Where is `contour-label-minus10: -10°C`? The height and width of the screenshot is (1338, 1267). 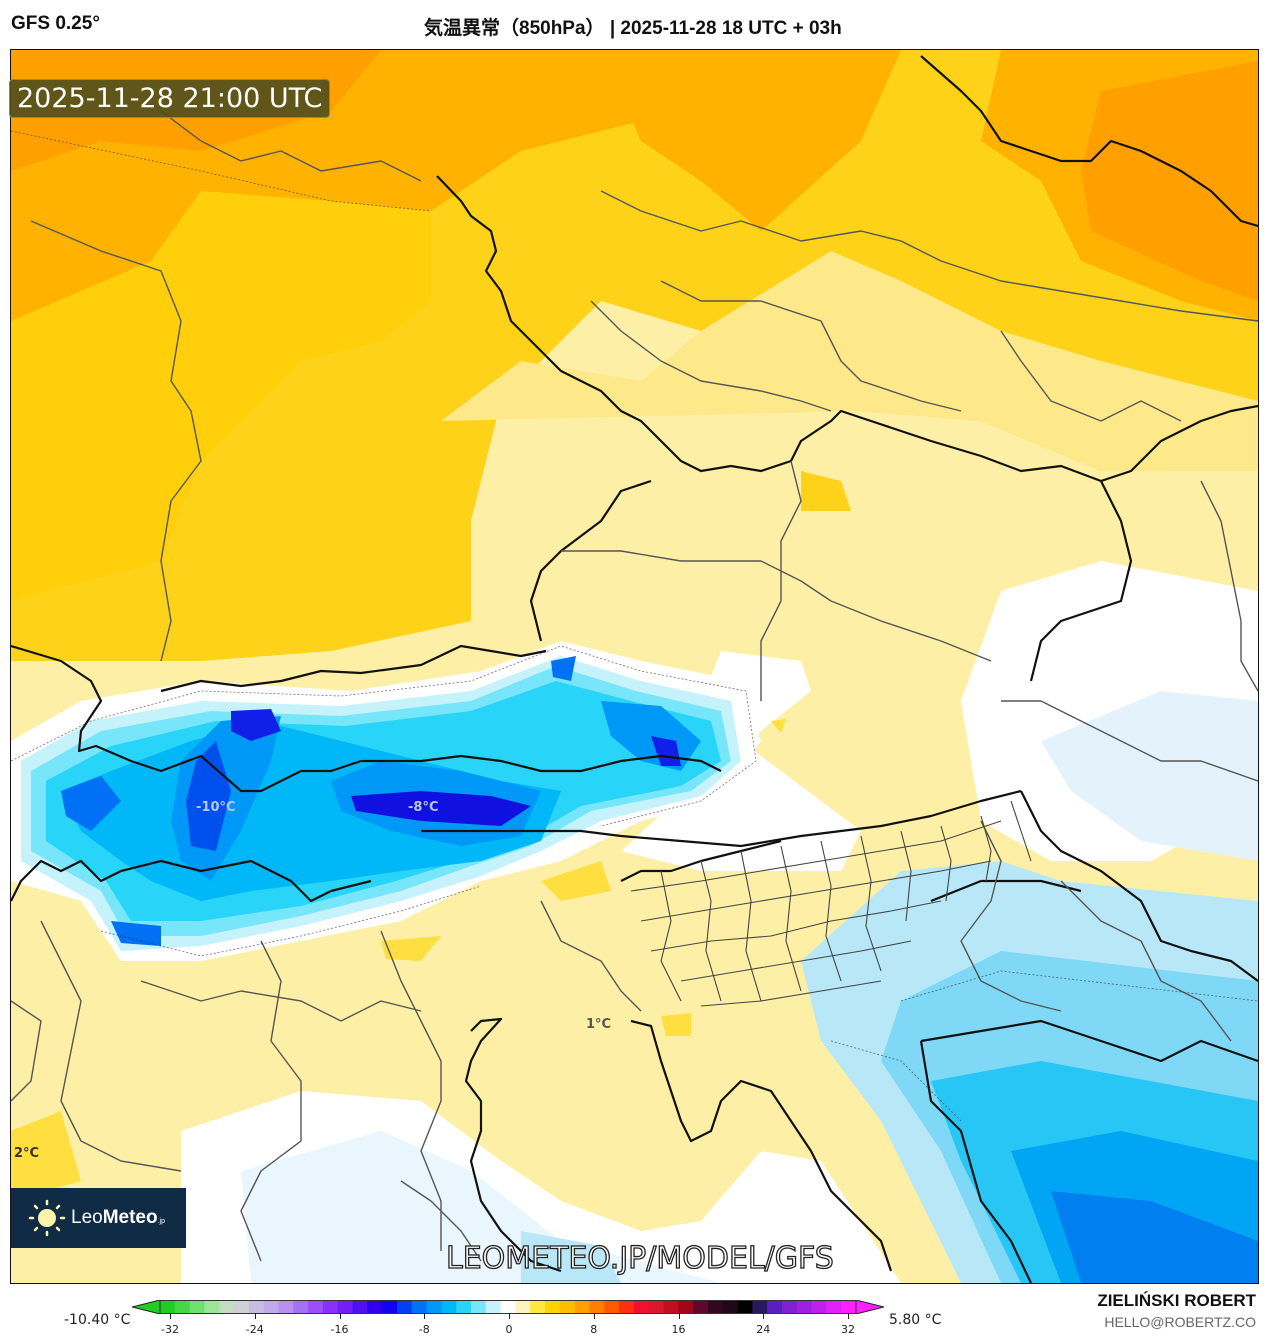 contour-label-minus10: -10°C is located at coordinates (216, 807).